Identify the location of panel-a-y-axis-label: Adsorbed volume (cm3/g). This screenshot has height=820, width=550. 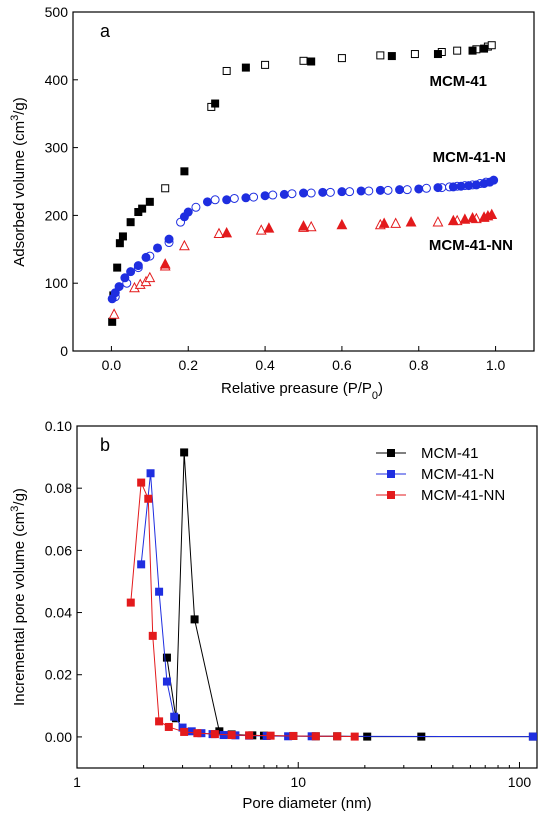
(18, 182).